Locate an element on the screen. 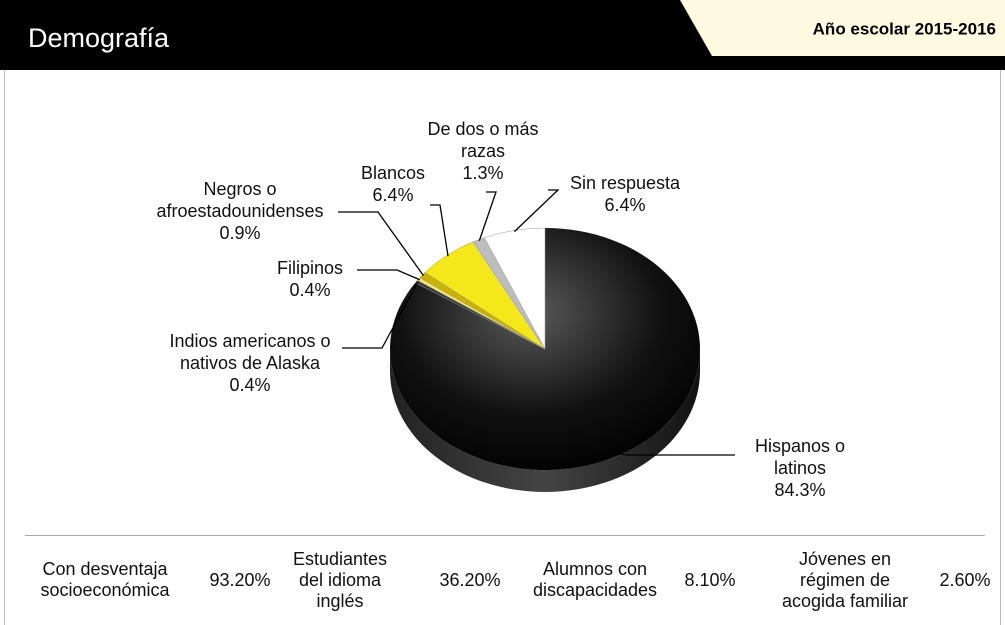 The height and width of the screenshot is (625, 1005). pie-slice is located at coordinates (515, 288).